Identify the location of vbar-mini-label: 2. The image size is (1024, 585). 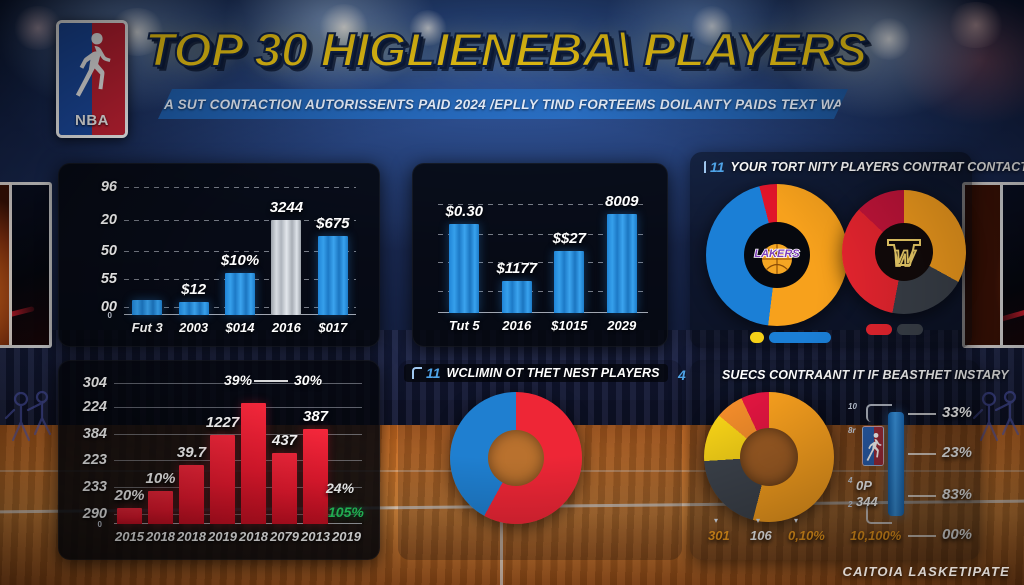
(850, 504).